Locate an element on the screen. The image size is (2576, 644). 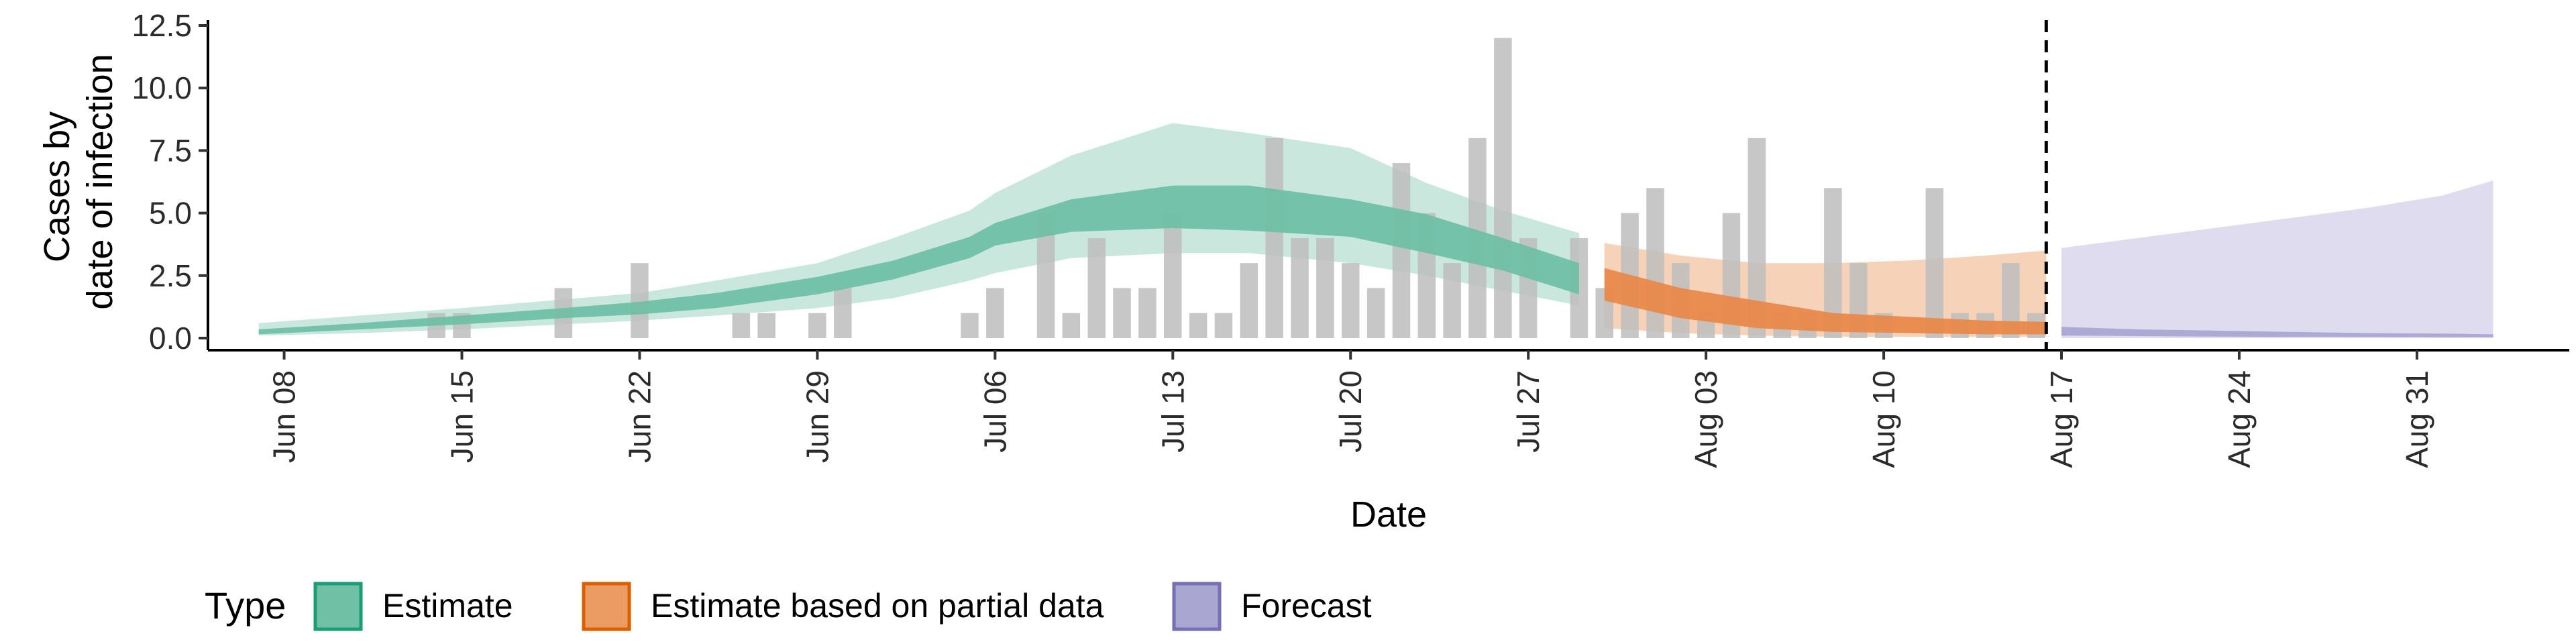
x-axis-title: Date is located at coordinates (1388, 514).